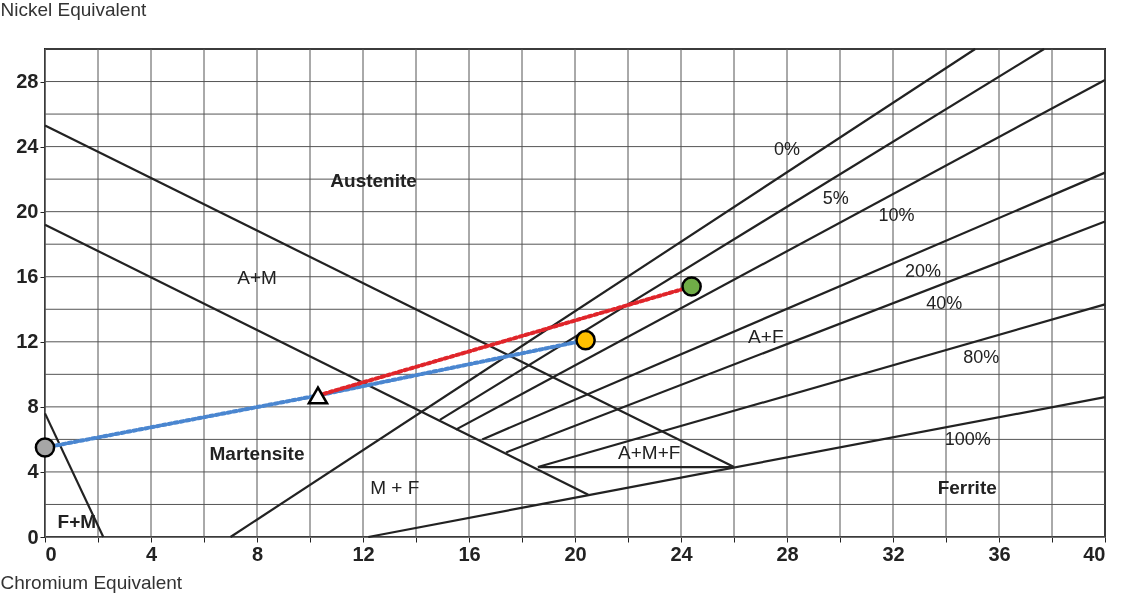 This screenshot has width=1132, height=612. What do you see at coordinates (27, 276) in the screenshot?
I see `y-tick-label: 16` at bounding box center [27, 276].